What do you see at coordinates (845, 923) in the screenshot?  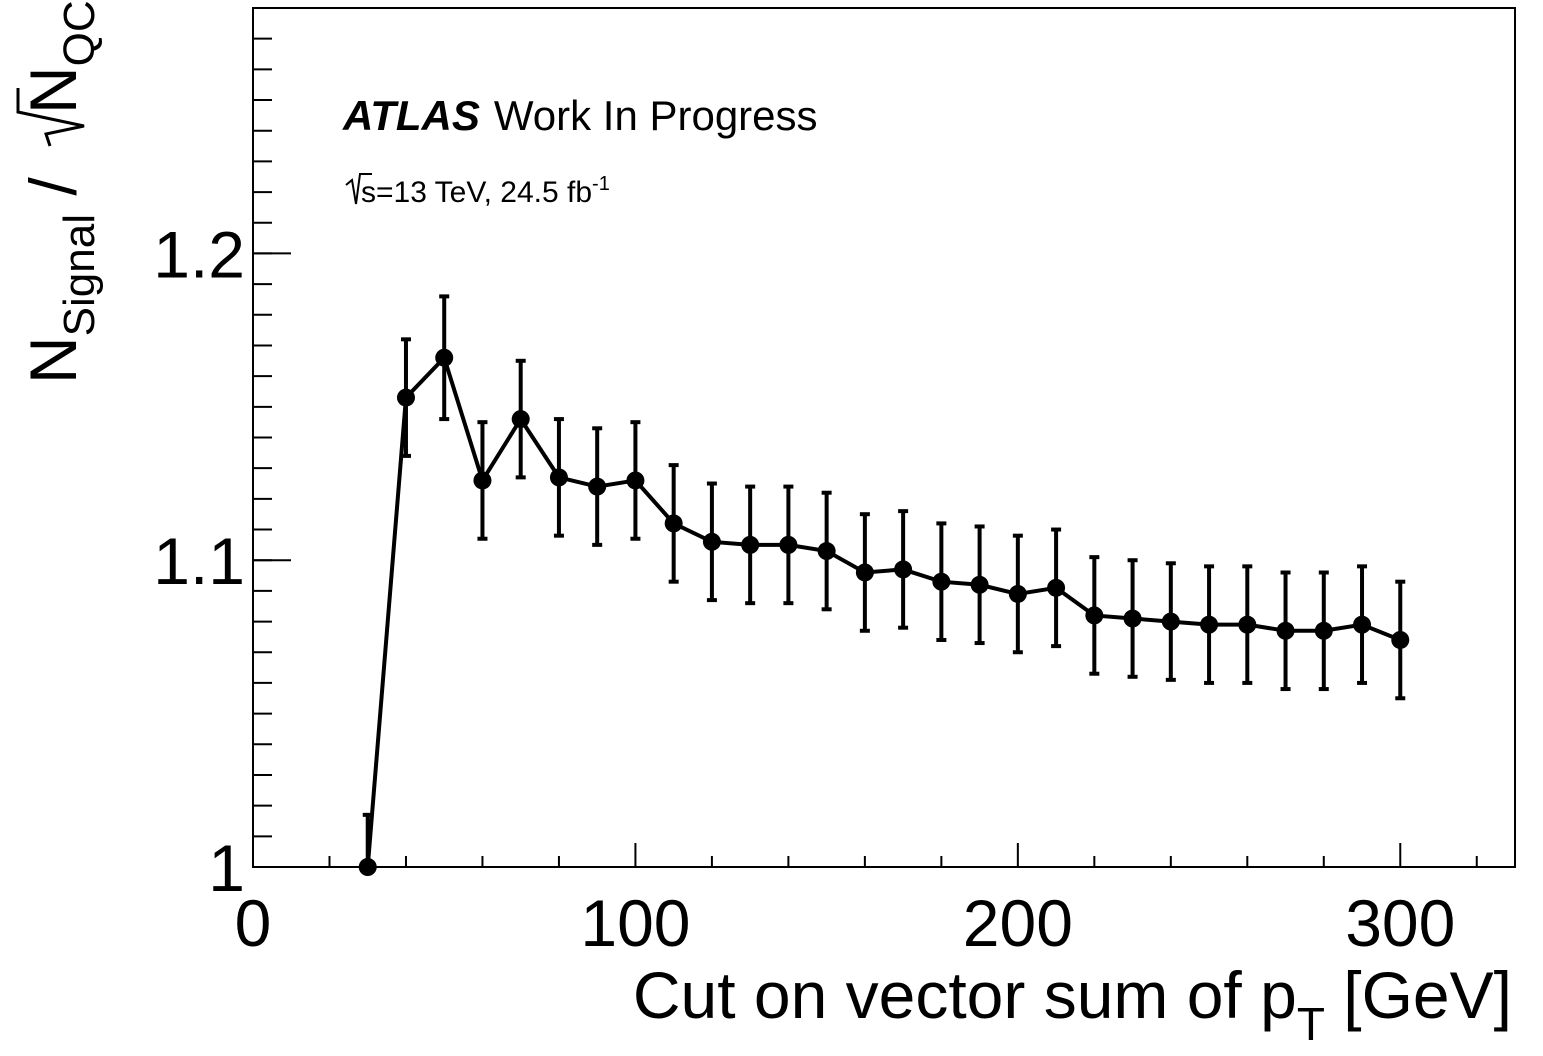 I see `x-tick-labels: 0 100 200 300` at bounding box center [845, 923].